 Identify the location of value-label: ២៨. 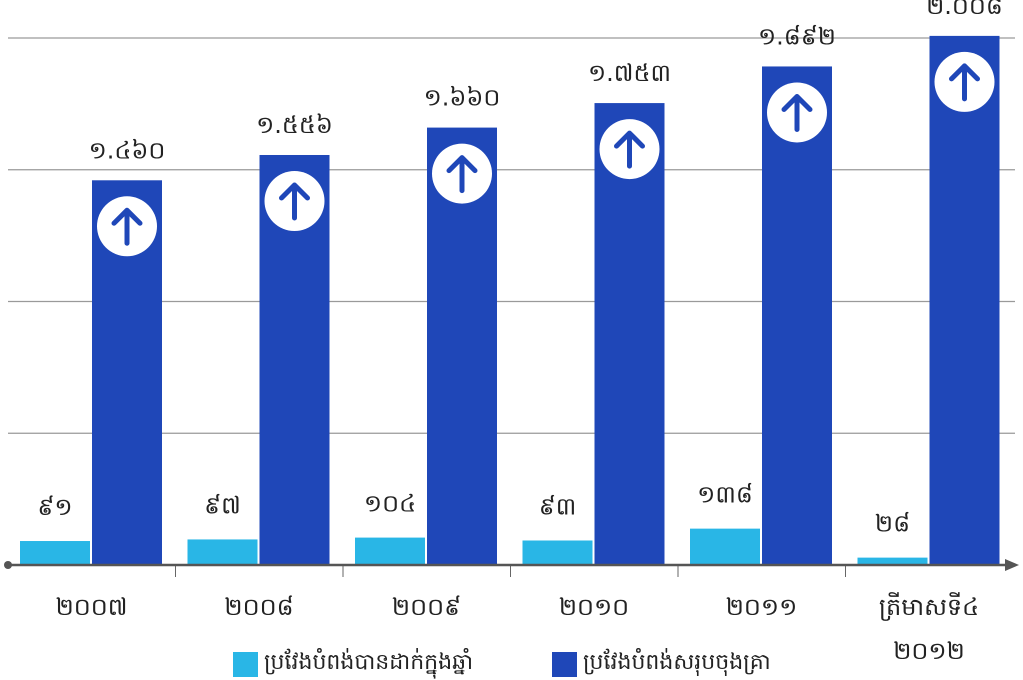
(892, 524).